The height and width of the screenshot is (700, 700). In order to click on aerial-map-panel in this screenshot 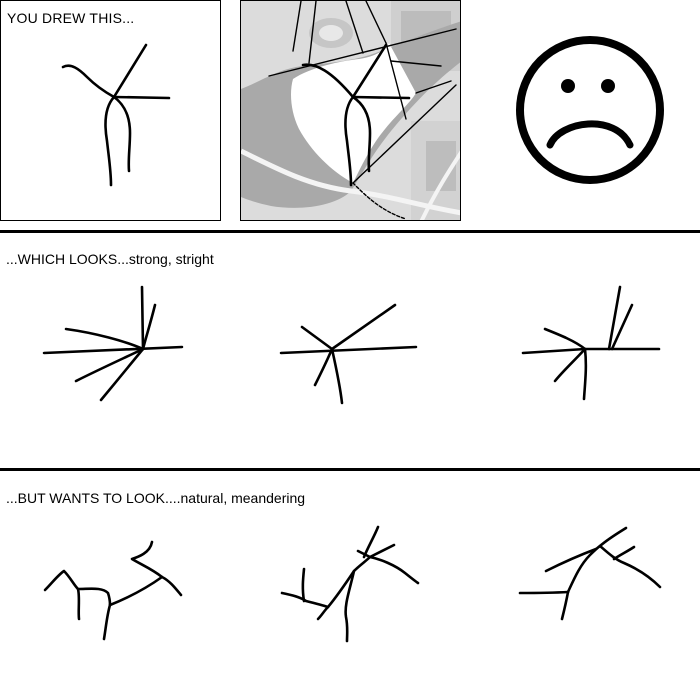, I will do `click(350, 110)`.